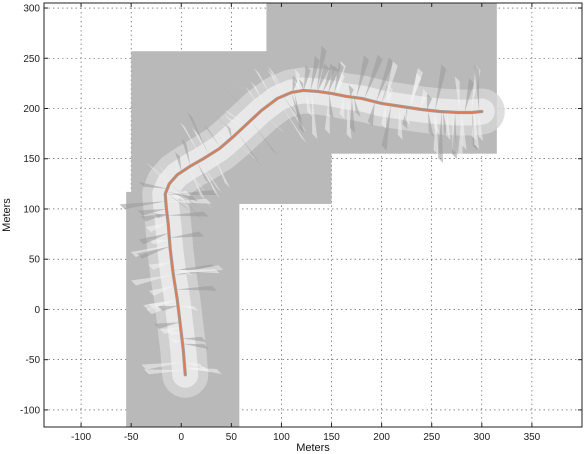 The image size is (587, 454). Describe the element at coordinates (532, 437) in the screenshot. I see `x-tick-label: 350` at that location.